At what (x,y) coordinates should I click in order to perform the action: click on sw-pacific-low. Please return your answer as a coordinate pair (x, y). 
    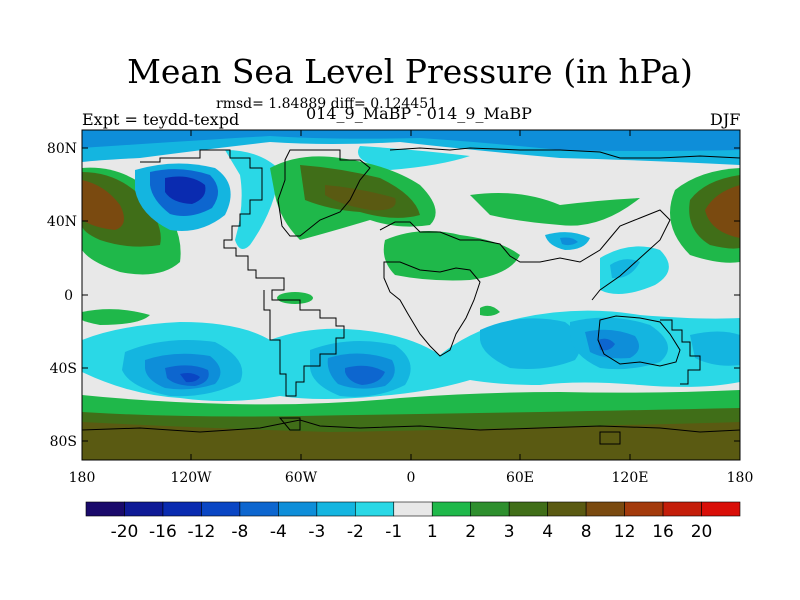
    Looking at the image, I should click on (715, 348).